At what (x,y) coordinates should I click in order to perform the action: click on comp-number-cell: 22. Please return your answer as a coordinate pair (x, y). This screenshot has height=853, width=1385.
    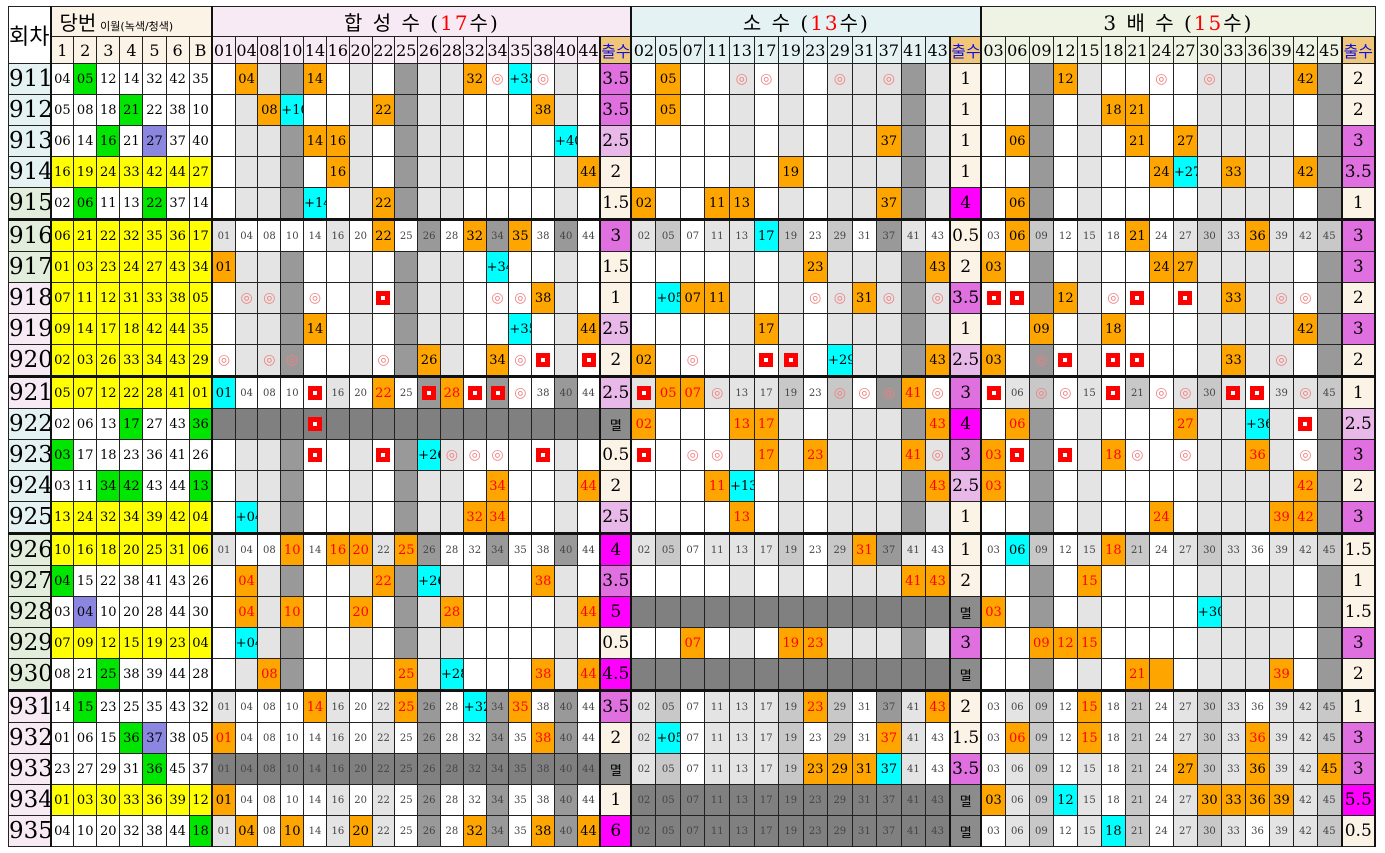
    Looking at the image, I should click on (383, 706).